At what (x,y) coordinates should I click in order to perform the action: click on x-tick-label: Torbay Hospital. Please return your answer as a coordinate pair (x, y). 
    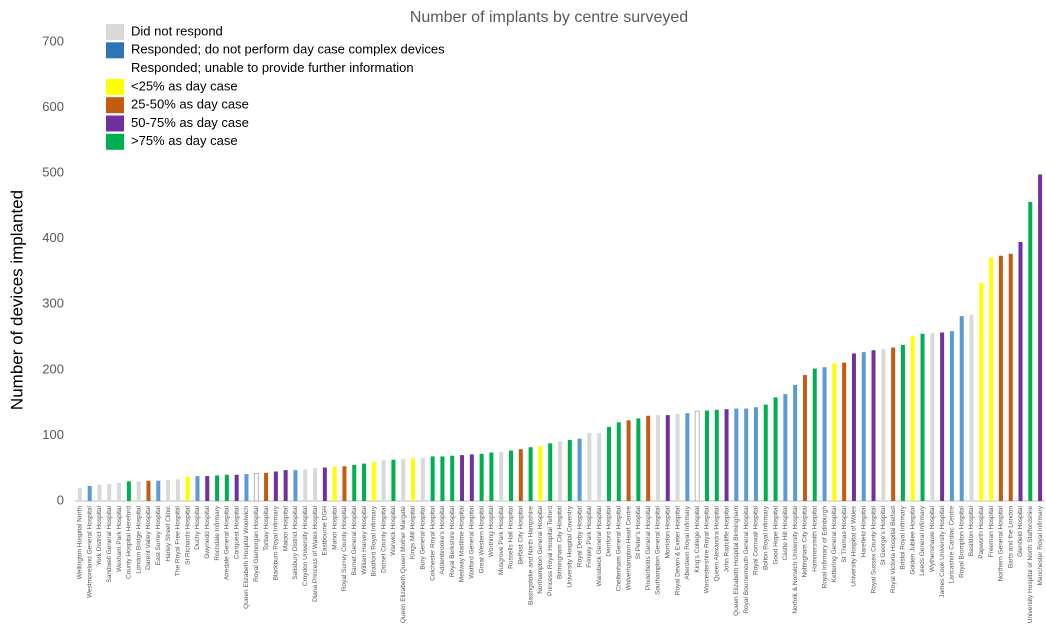
    Looking at the image, I should click on (266, 527).